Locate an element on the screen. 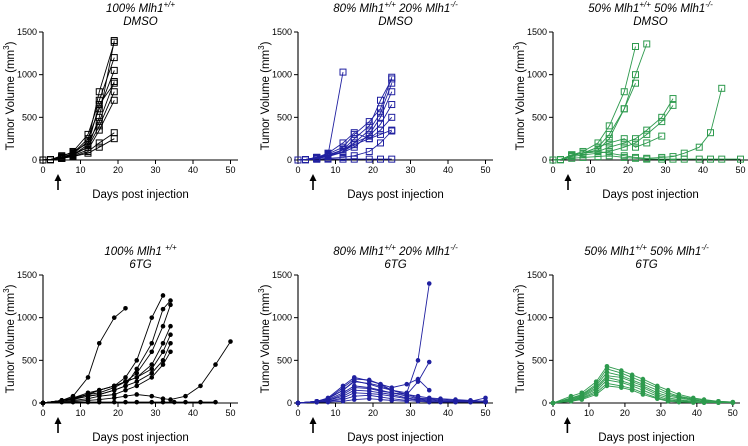  x-tick-label: 50 is located at coordinates (733, 413).